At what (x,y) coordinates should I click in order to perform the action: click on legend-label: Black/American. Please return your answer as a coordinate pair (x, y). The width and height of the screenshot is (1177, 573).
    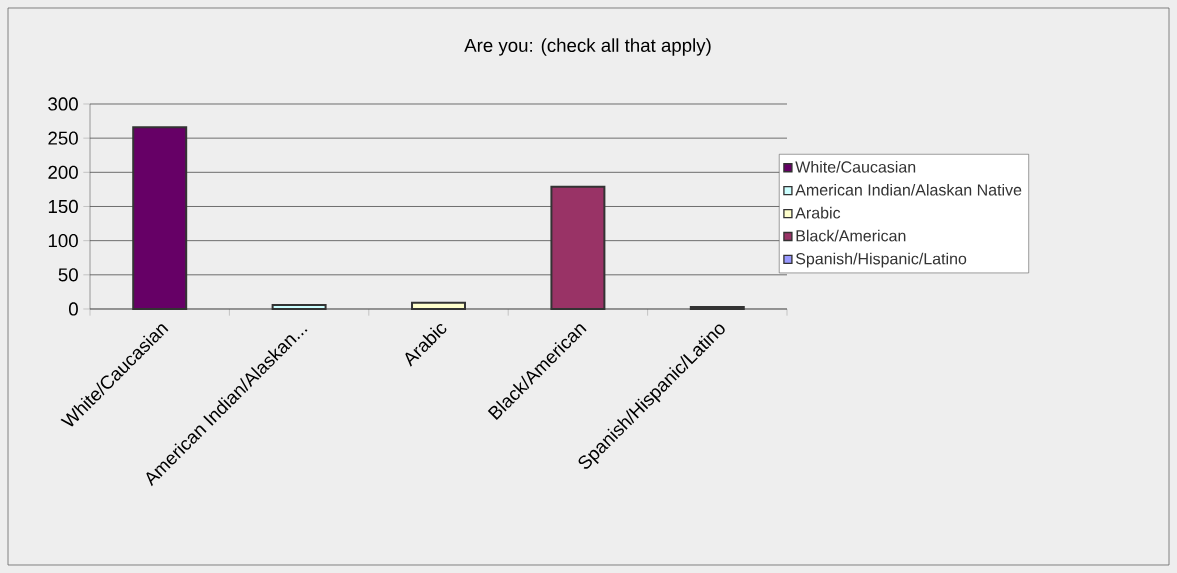
    Looking at the image, I should click on (851, 235).